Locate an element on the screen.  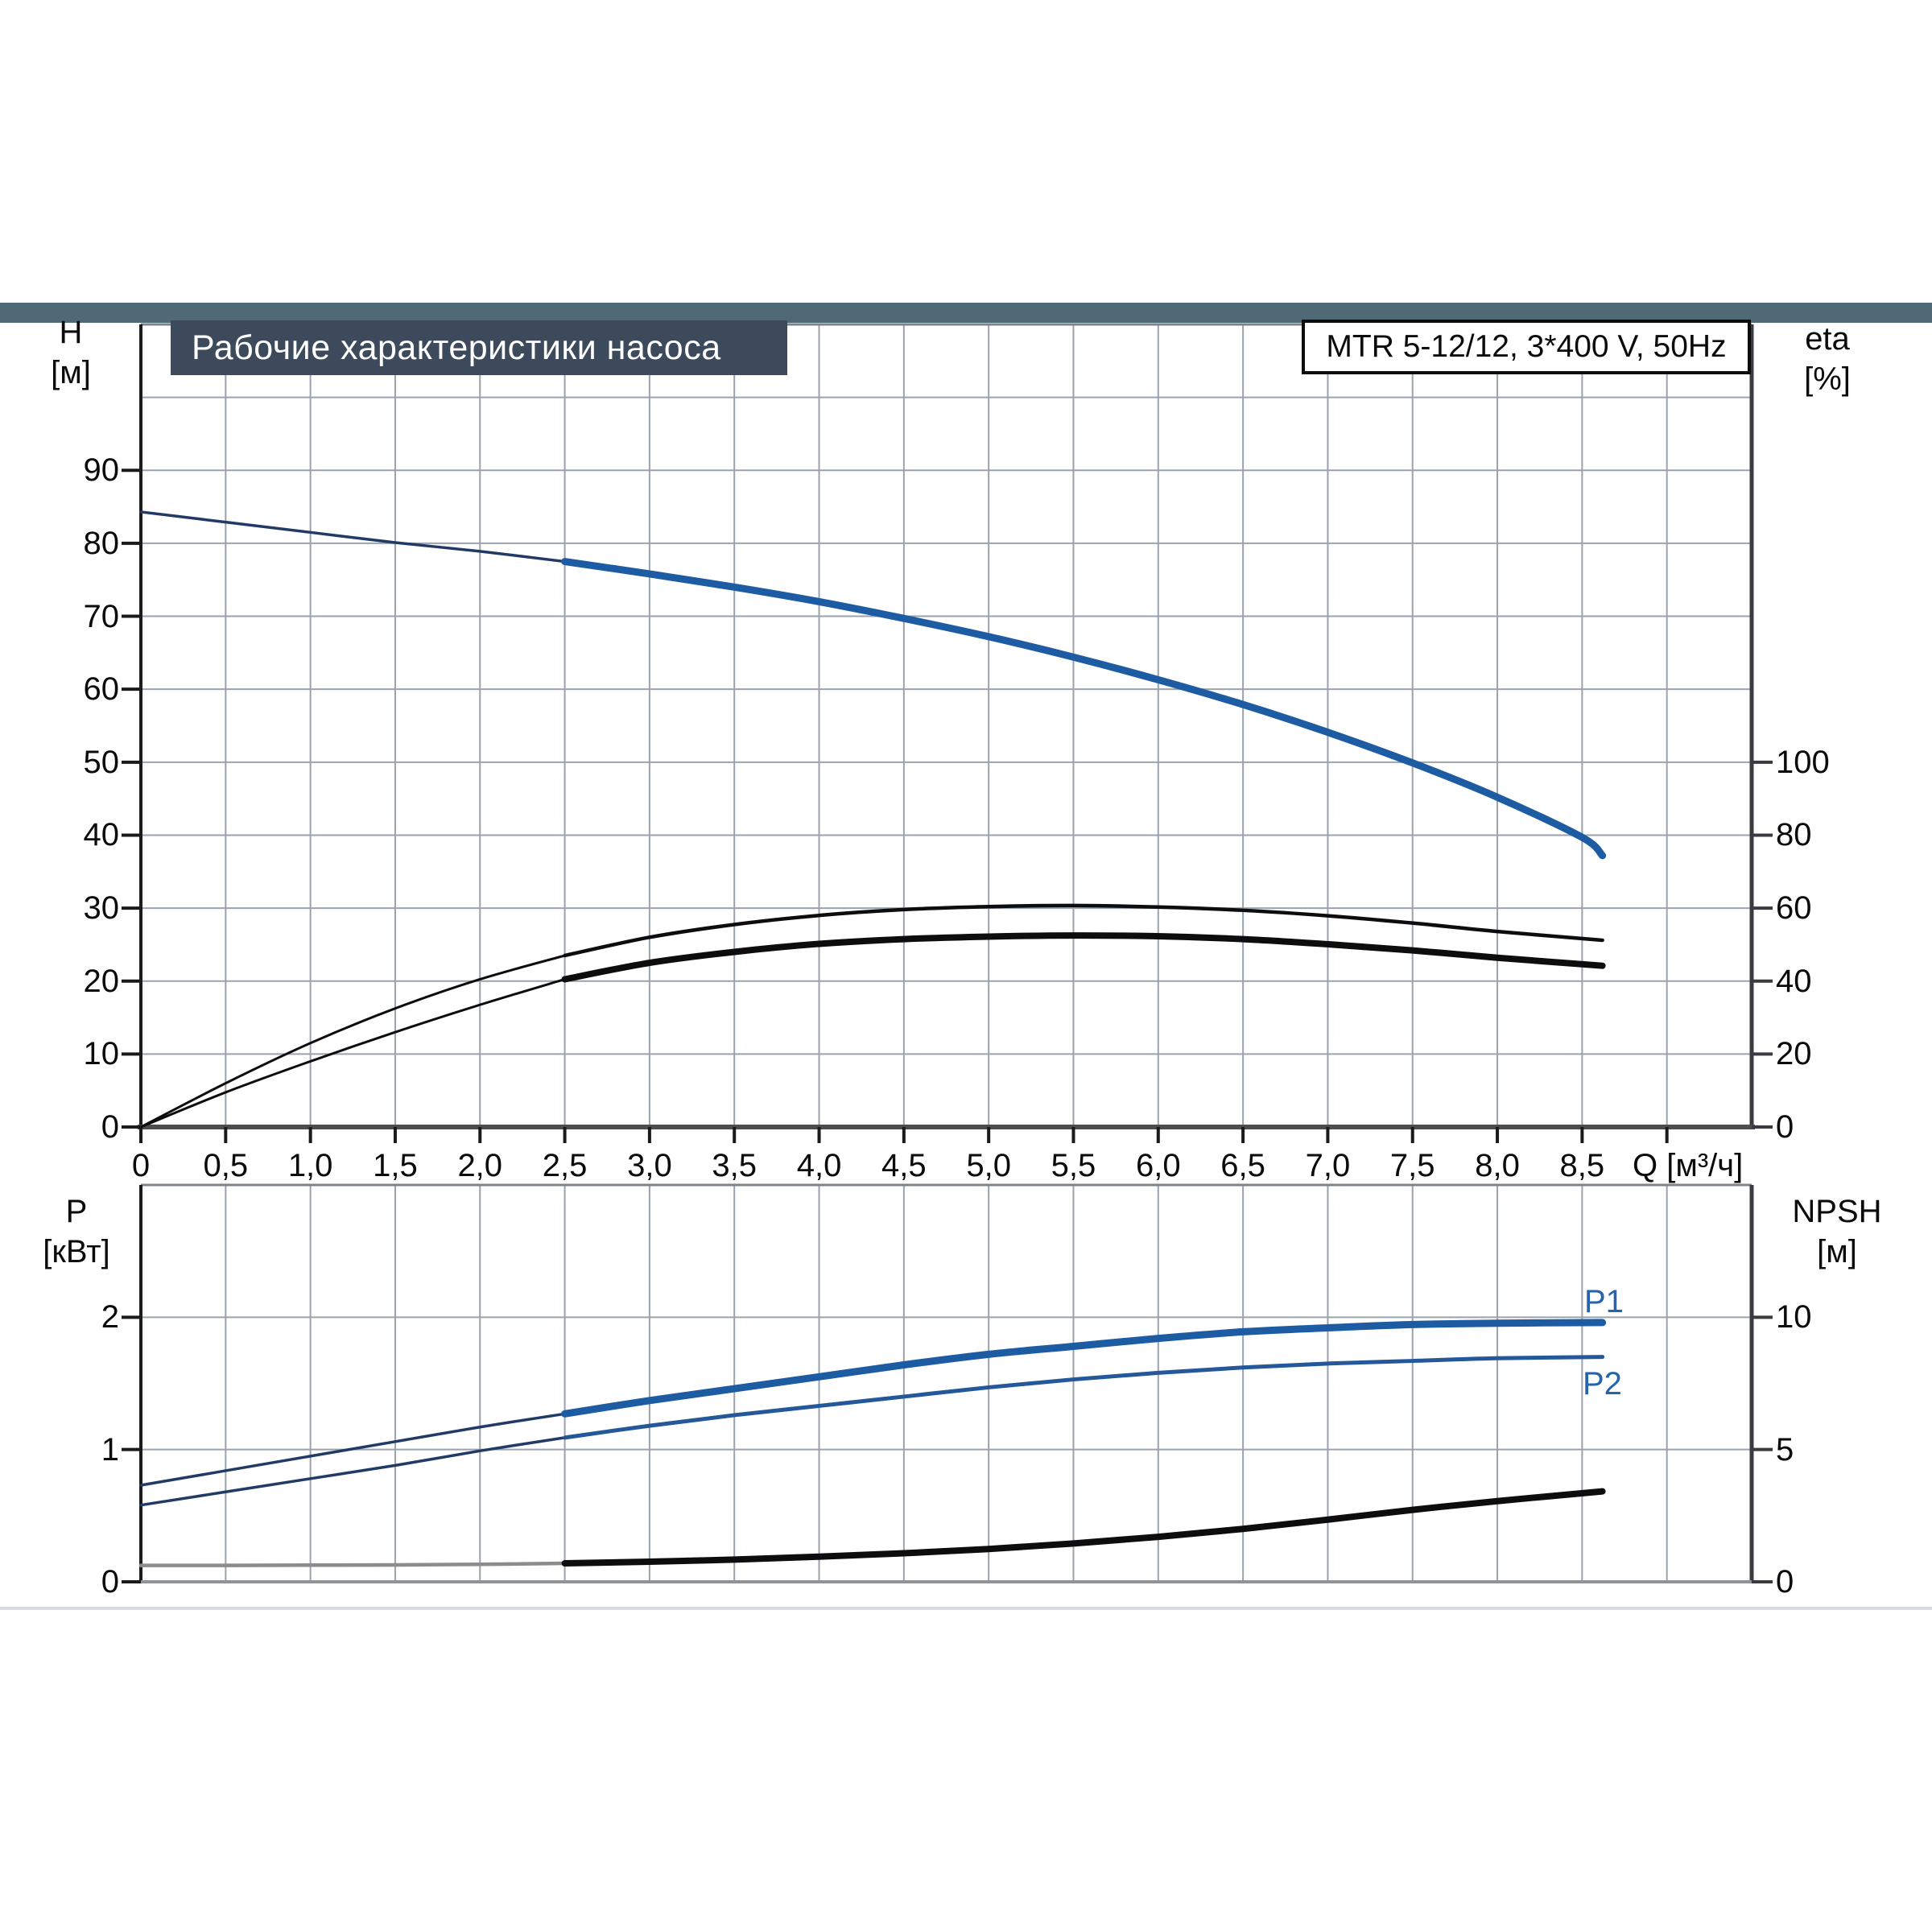
chart-title: Рабочие характеристики насоса is located at coordinates (479, 347).